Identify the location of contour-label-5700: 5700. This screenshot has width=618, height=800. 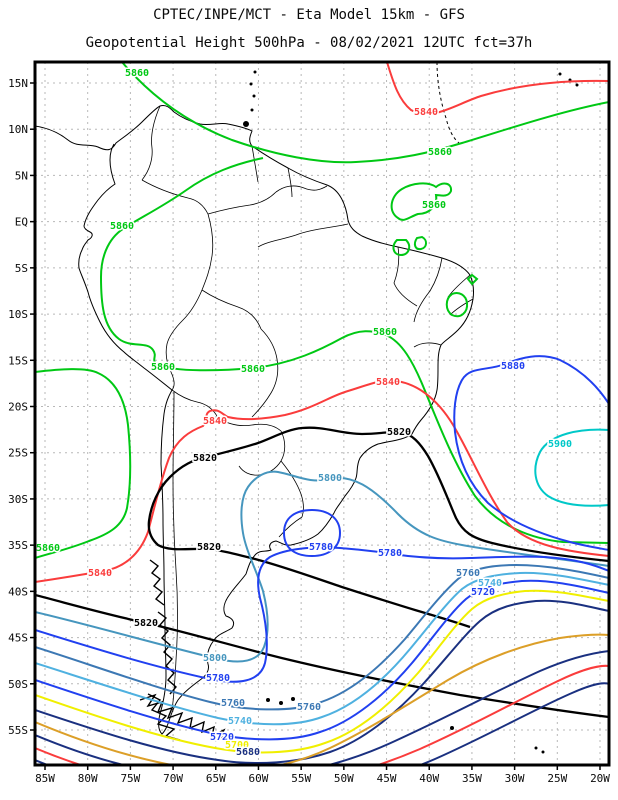
(237, 745).